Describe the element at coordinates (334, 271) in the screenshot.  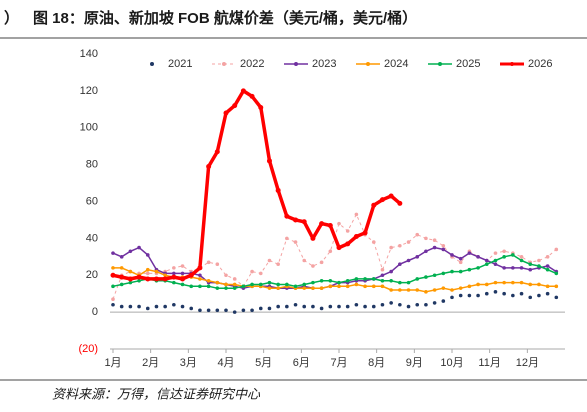
I see `series-line` at that location.